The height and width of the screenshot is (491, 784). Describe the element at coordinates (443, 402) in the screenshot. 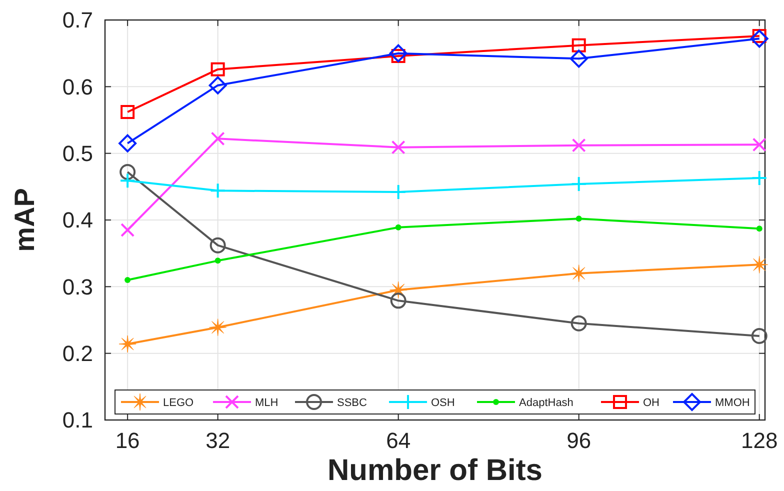

I see `legend-label: OSH` at that location.